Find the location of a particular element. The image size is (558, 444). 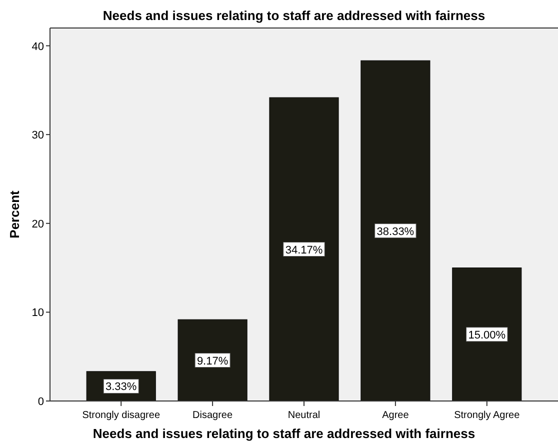

x-tick-label: Strongly Agree is located at coordinates (487, 415).